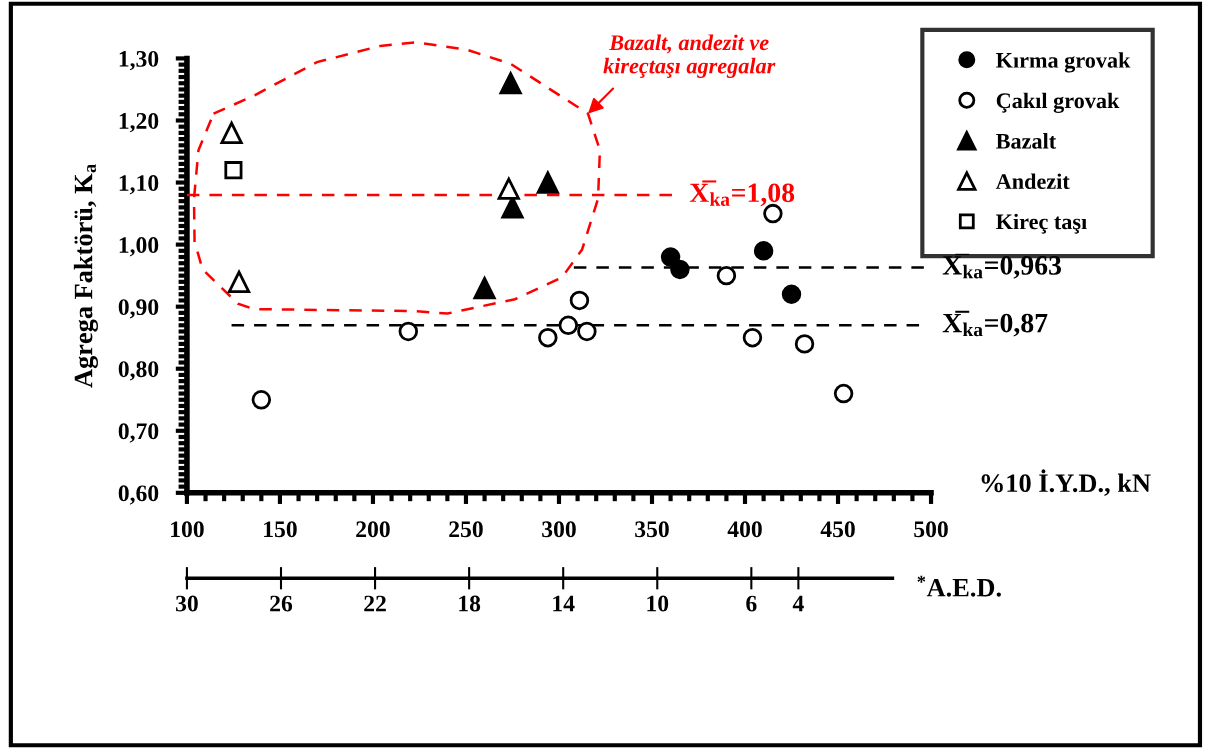 This screenshot has height=749, width=1206. Describe the element at coordinates (564, 603) in the screenshot. I see `x2-tick-label: 14` at that location.